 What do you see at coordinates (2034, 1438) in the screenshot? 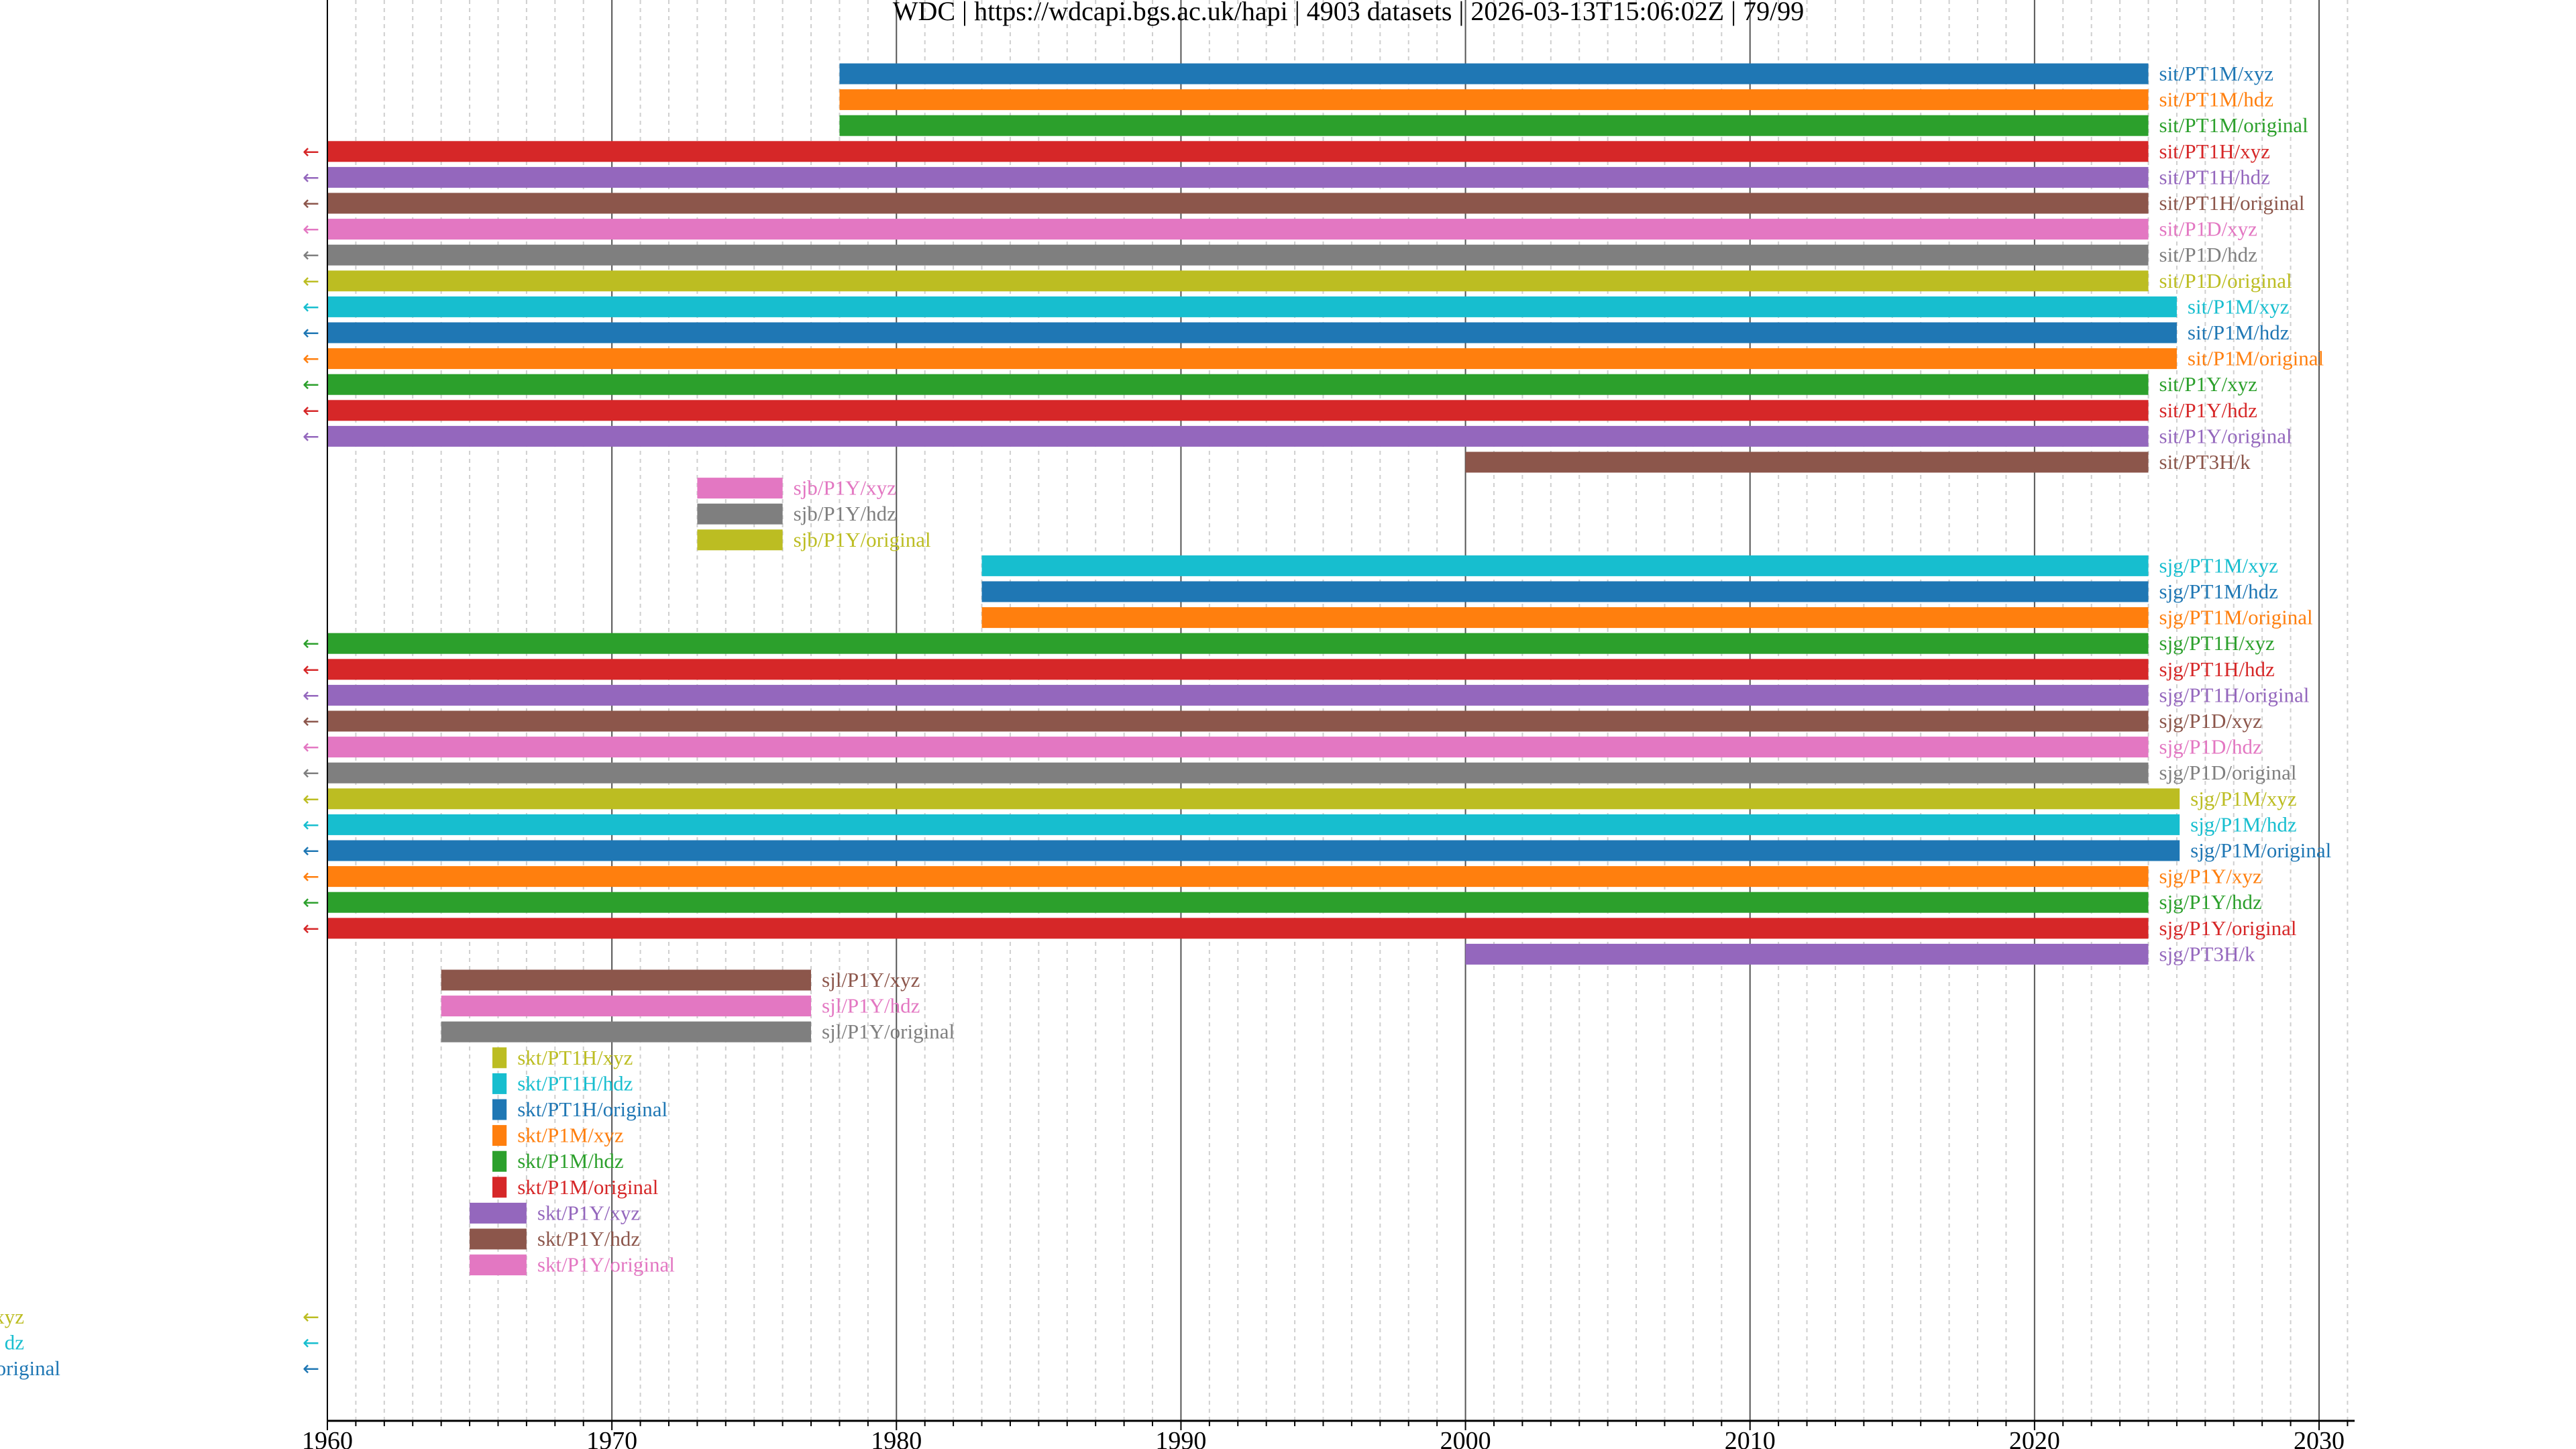
I see `x-tick-label: 2020` at bounding box center [2034, 1438].